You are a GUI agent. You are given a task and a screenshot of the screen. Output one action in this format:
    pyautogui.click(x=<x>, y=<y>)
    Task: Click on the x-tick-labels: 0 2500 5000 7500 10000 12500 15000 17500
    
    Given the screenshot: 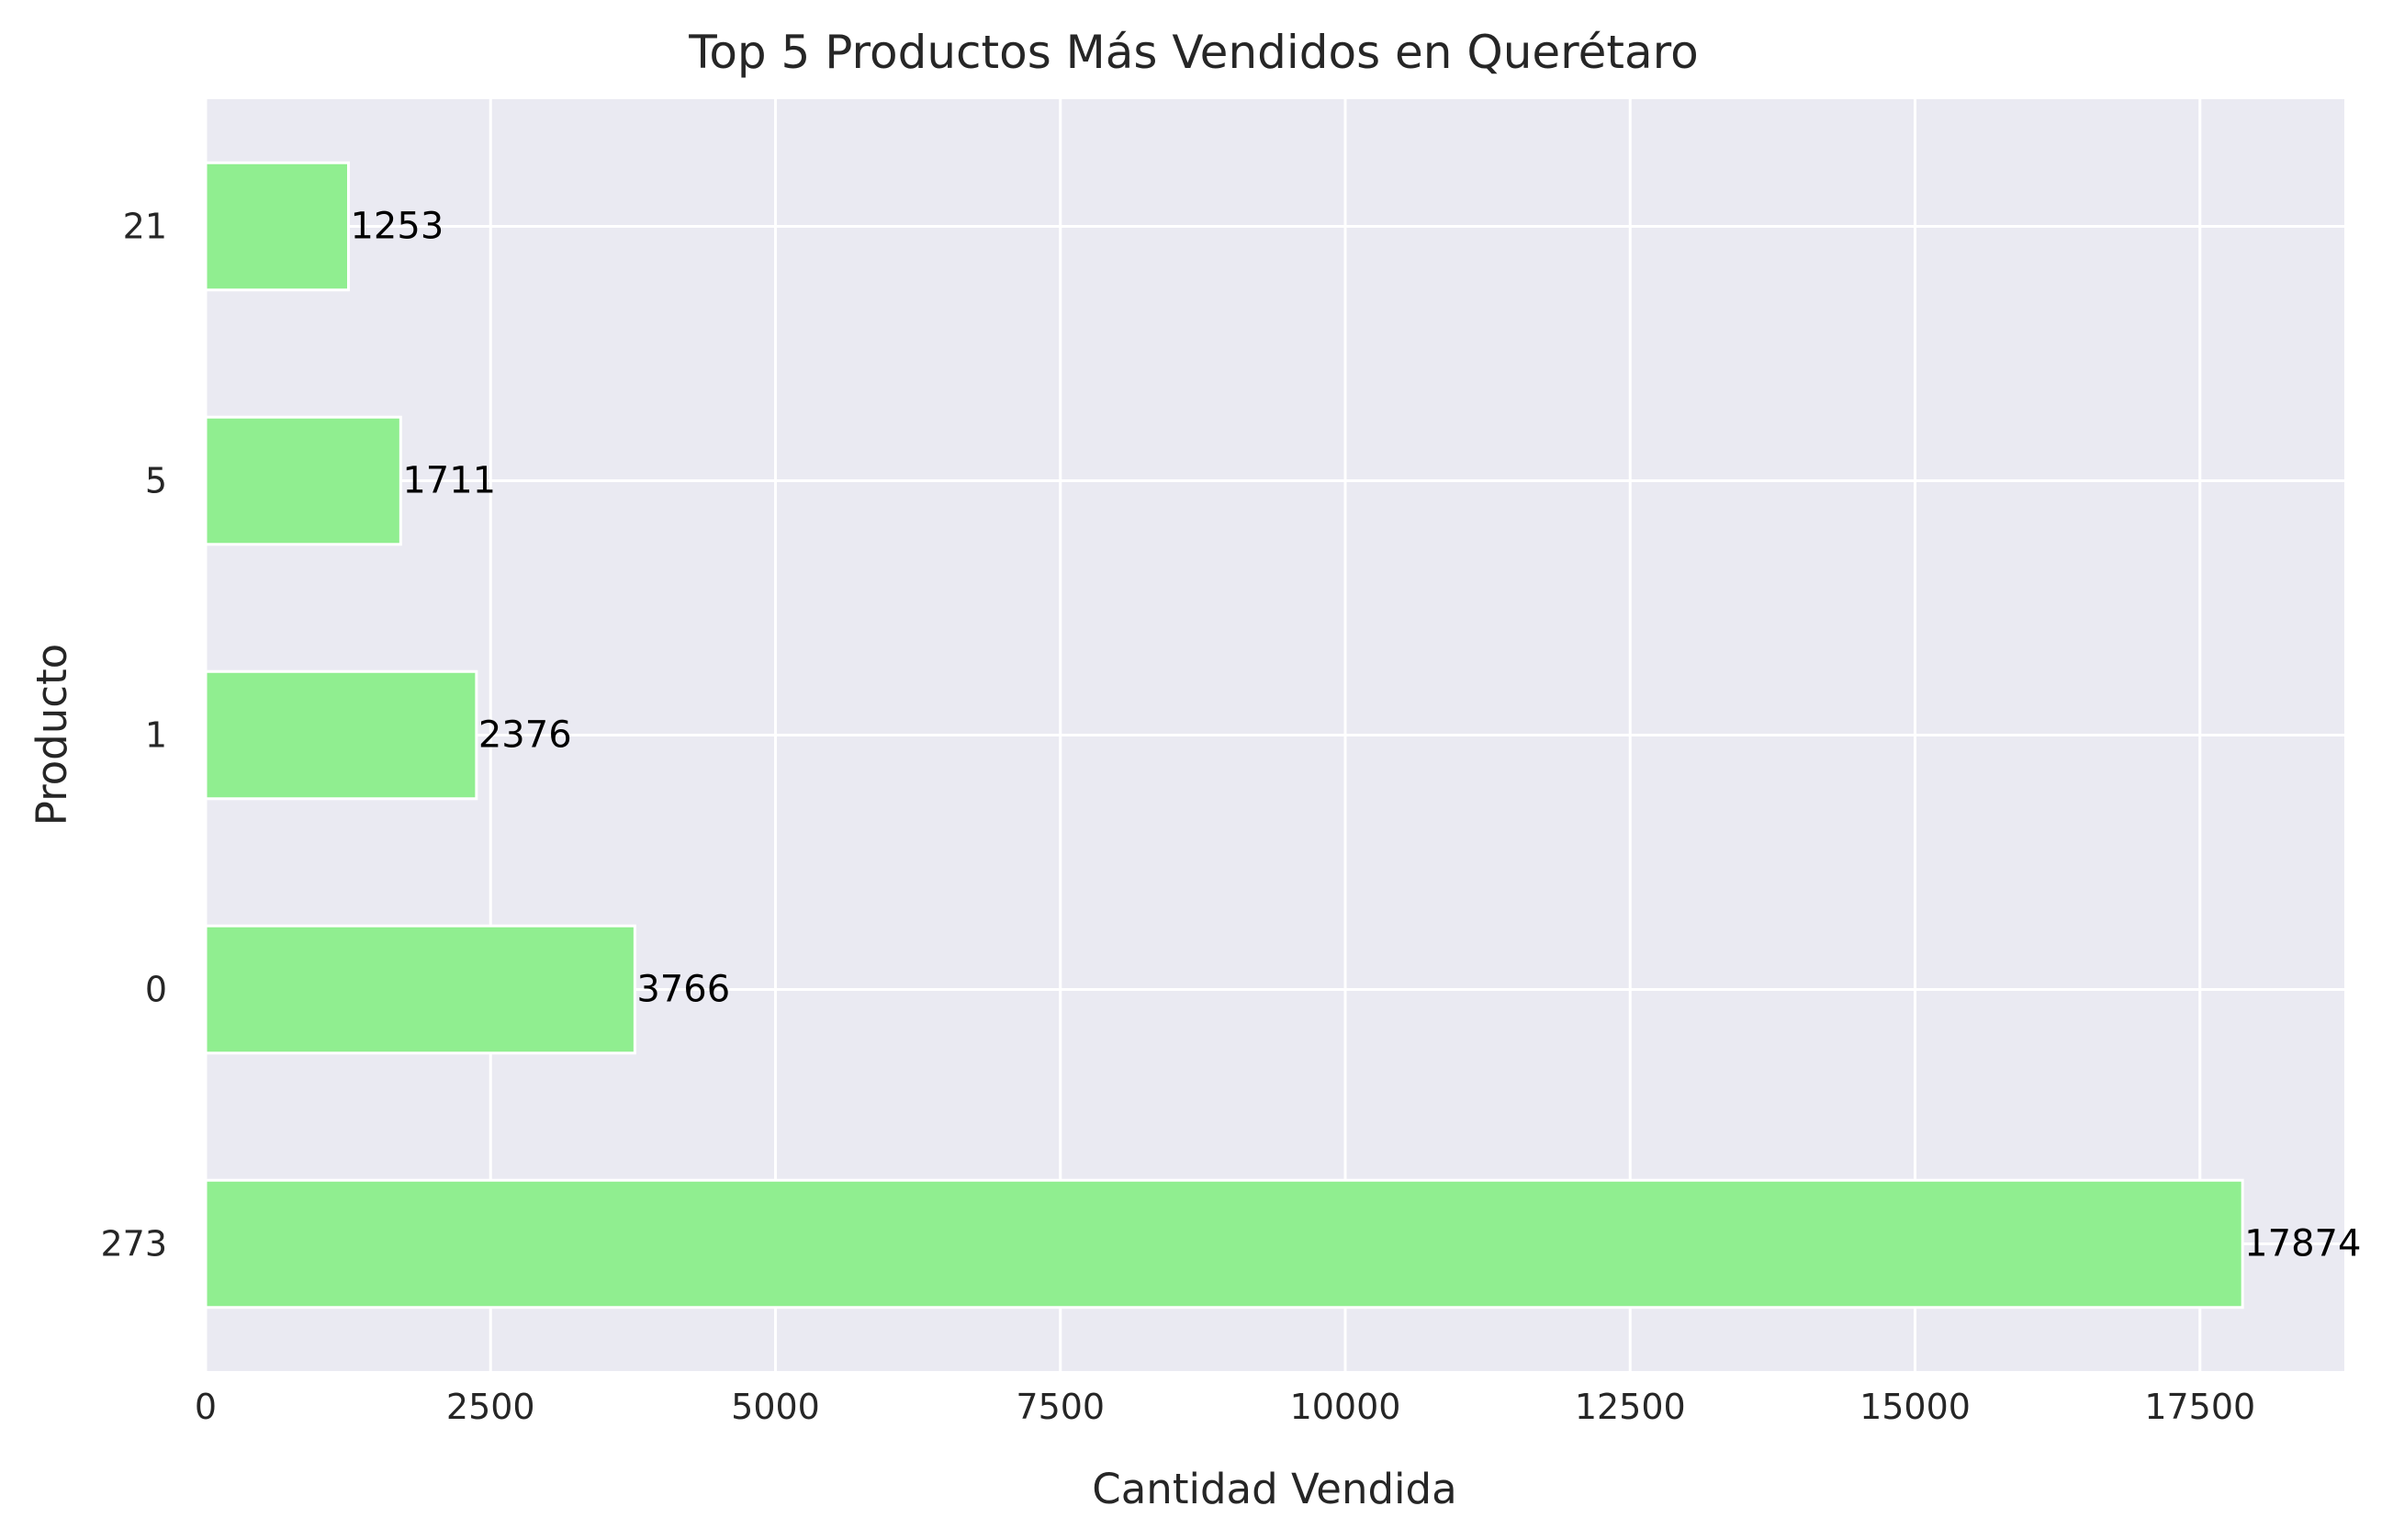 What is the action you would take?
    pyautogui.click(x=1225, y=1407)
    